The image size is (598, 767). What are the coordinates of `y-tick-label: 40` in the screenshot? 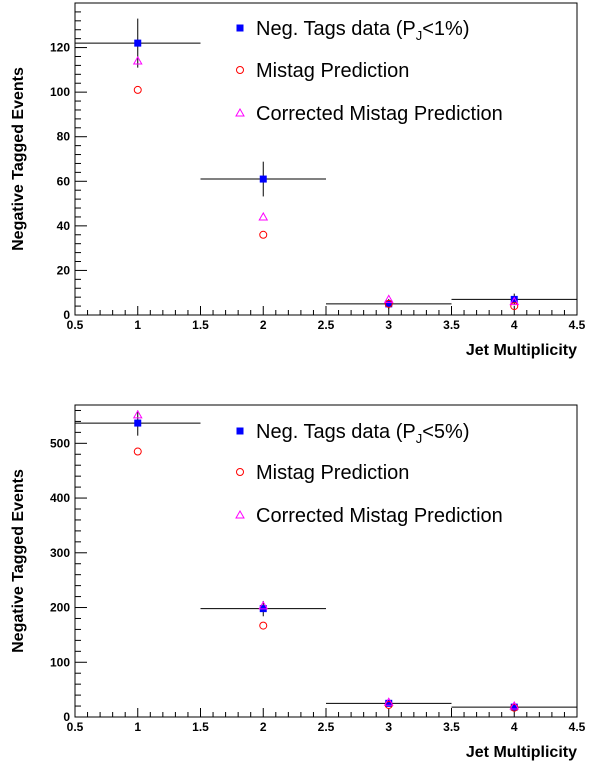 It's located at (64, 226).